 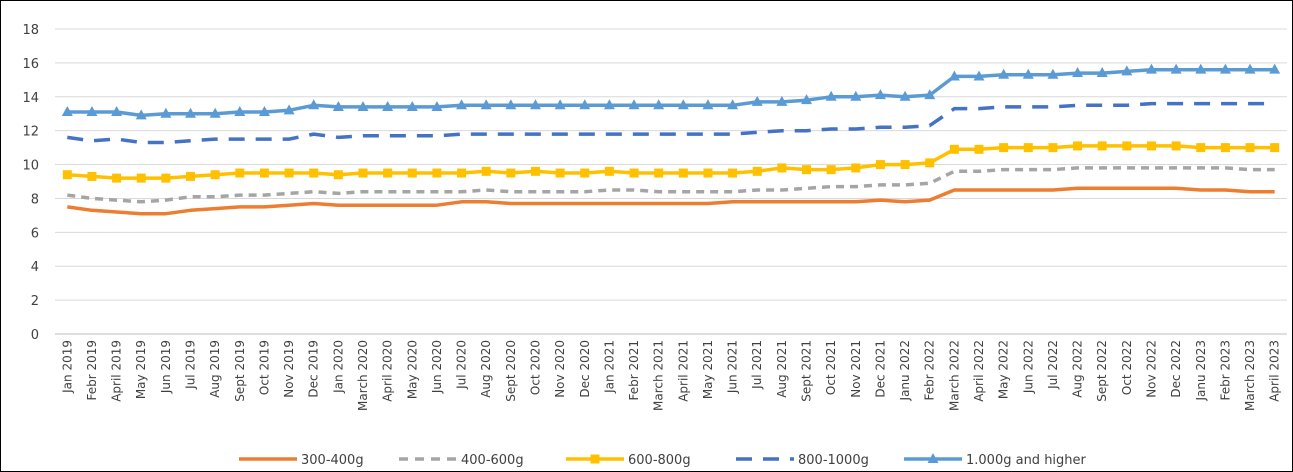 I want to click on legend-item: 300-400g, so click(x=301, y=460).